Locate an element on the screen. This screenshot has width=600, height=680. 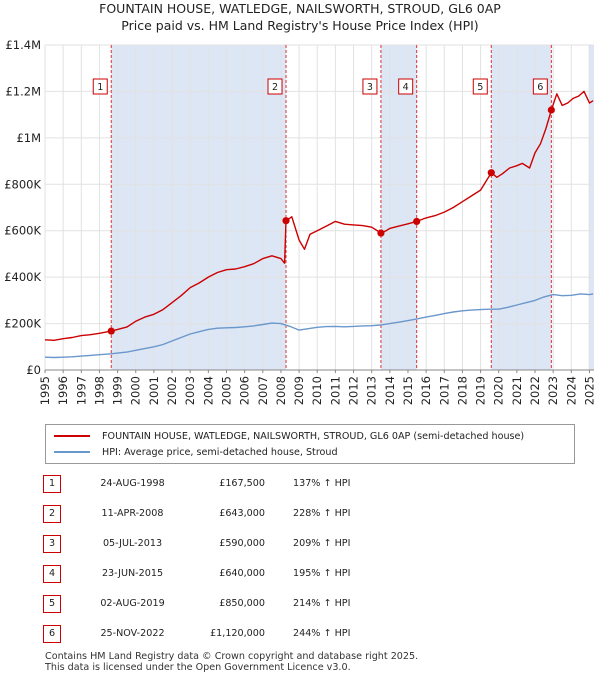
sale-date: 05-JUL-2013 is located at coordinates (132, 543).